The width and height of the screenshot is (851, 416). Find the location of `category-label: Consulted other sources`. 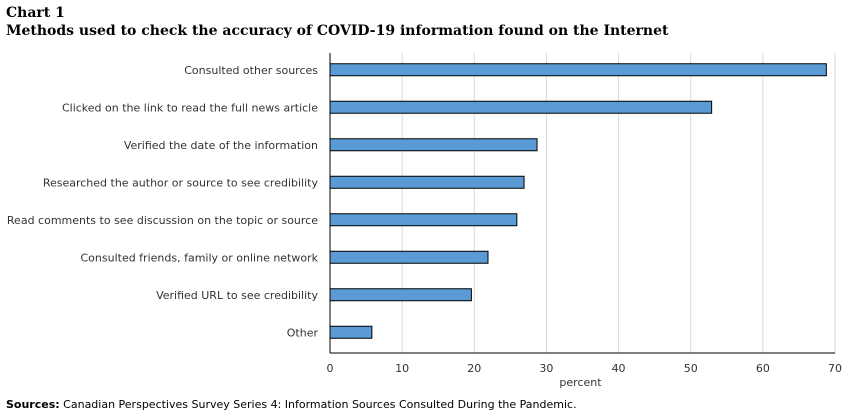

category-label: Consulted other sources is located at coordinates (251, 70).